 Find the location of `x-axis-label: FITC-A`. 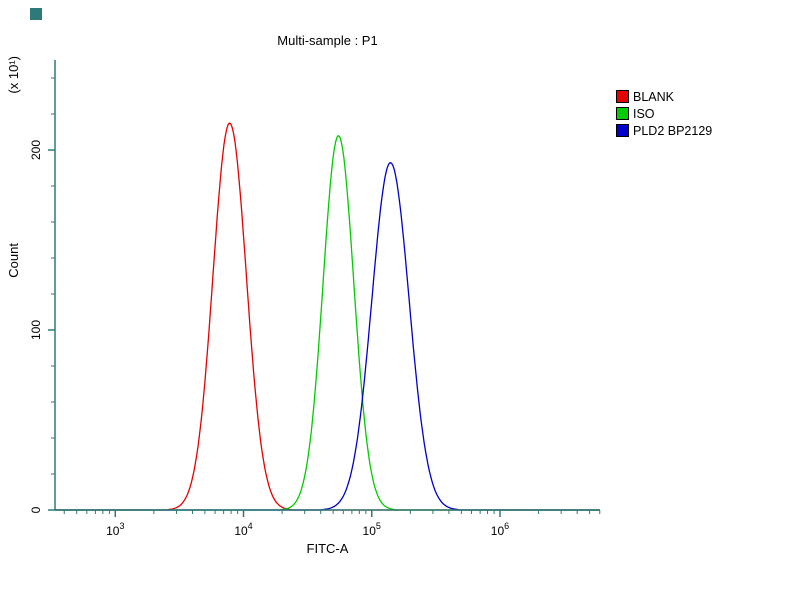

x-axis-label: FITC-A is located at coordinates (327, 548).